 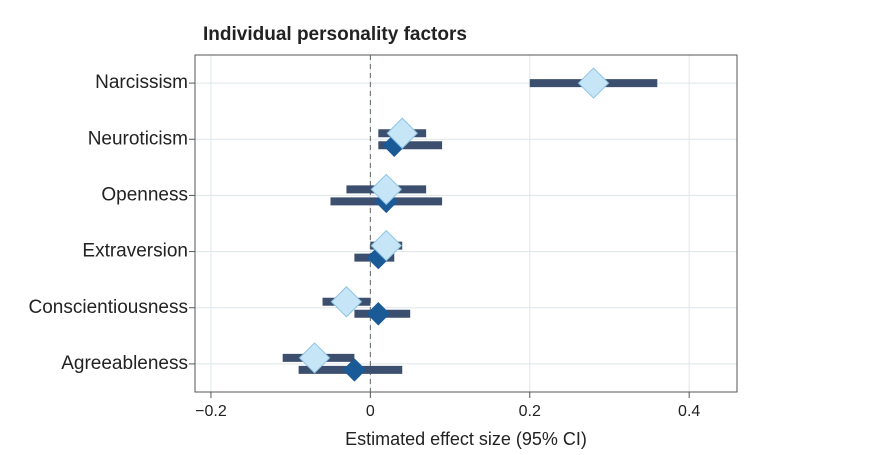 I want to click on y-tick-label: Conscientiousness, so click(x=108, y=307).